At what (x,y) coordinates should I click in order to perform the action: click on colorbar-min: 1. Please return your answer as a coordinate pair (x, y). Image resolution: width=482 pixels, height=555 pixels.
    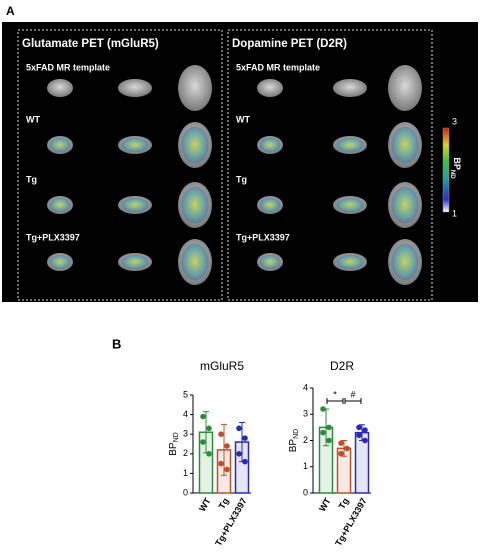
    Looking at the image, I should click on (454, 213).